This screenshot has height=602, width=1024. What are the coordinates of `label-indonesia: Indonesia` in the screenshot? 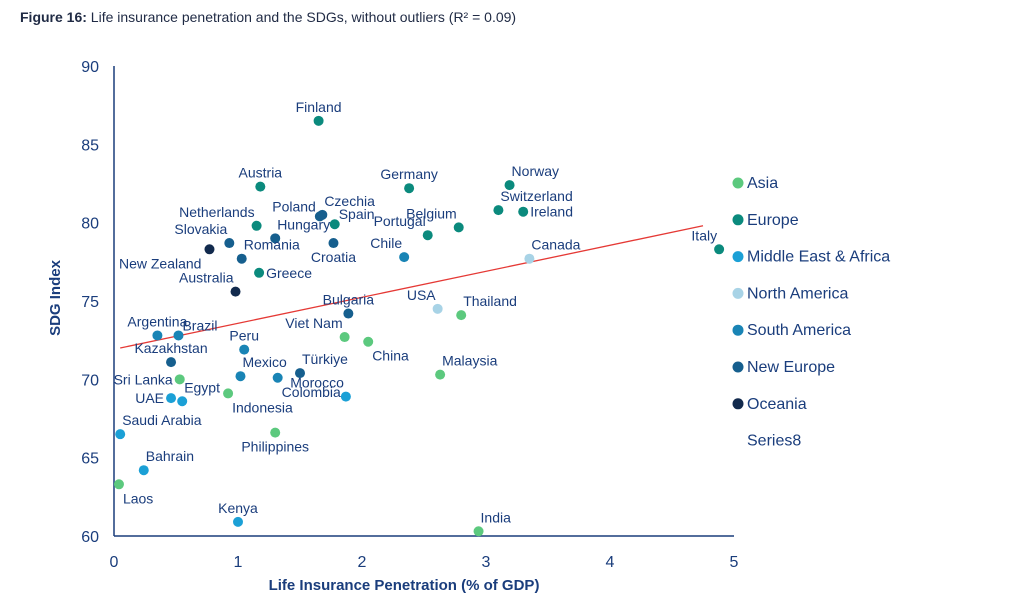 It's located at (262, 407).